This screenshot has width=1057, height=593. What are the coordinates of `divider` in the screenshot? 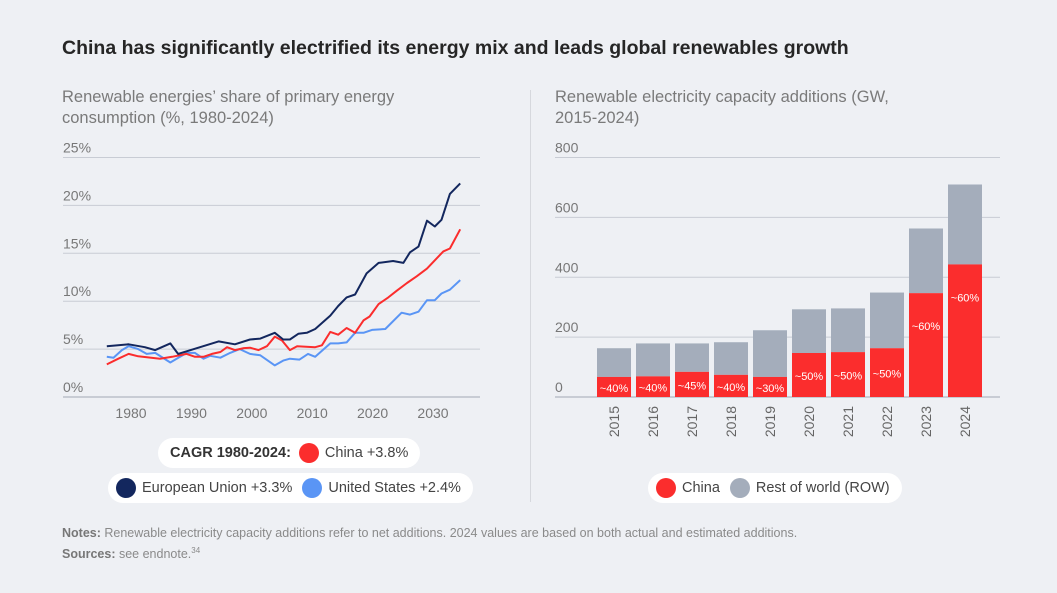 It's located at (530, 296).